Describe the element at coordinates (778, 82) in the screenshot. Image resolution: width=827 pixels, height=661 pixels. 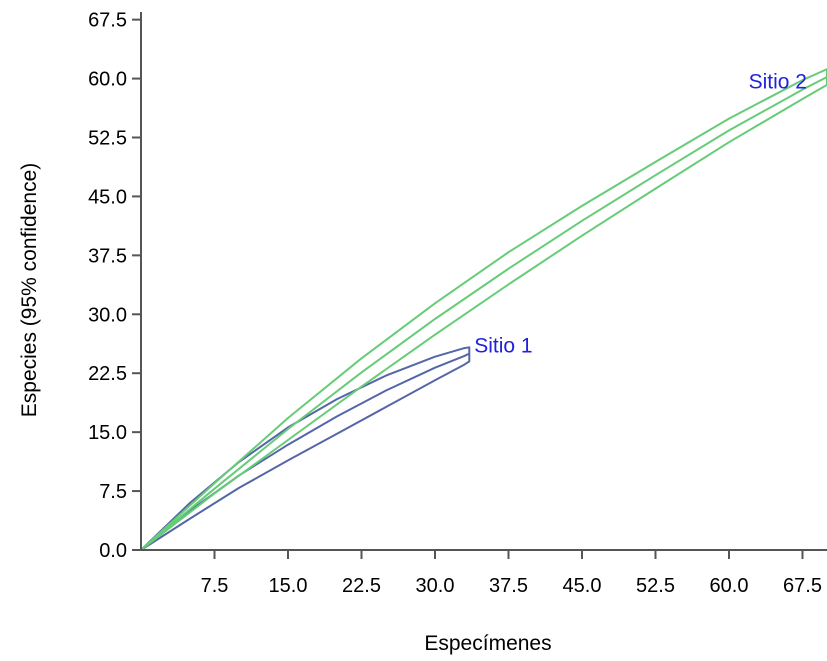
I see `sitio-2-label: Sitio 2` at that location.